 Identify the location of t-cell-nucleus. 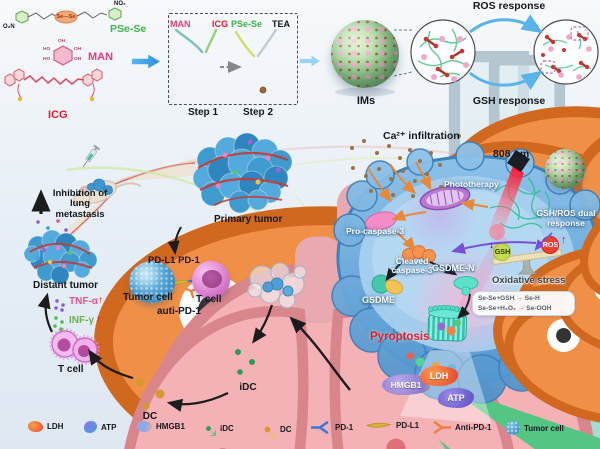
(212, 279).